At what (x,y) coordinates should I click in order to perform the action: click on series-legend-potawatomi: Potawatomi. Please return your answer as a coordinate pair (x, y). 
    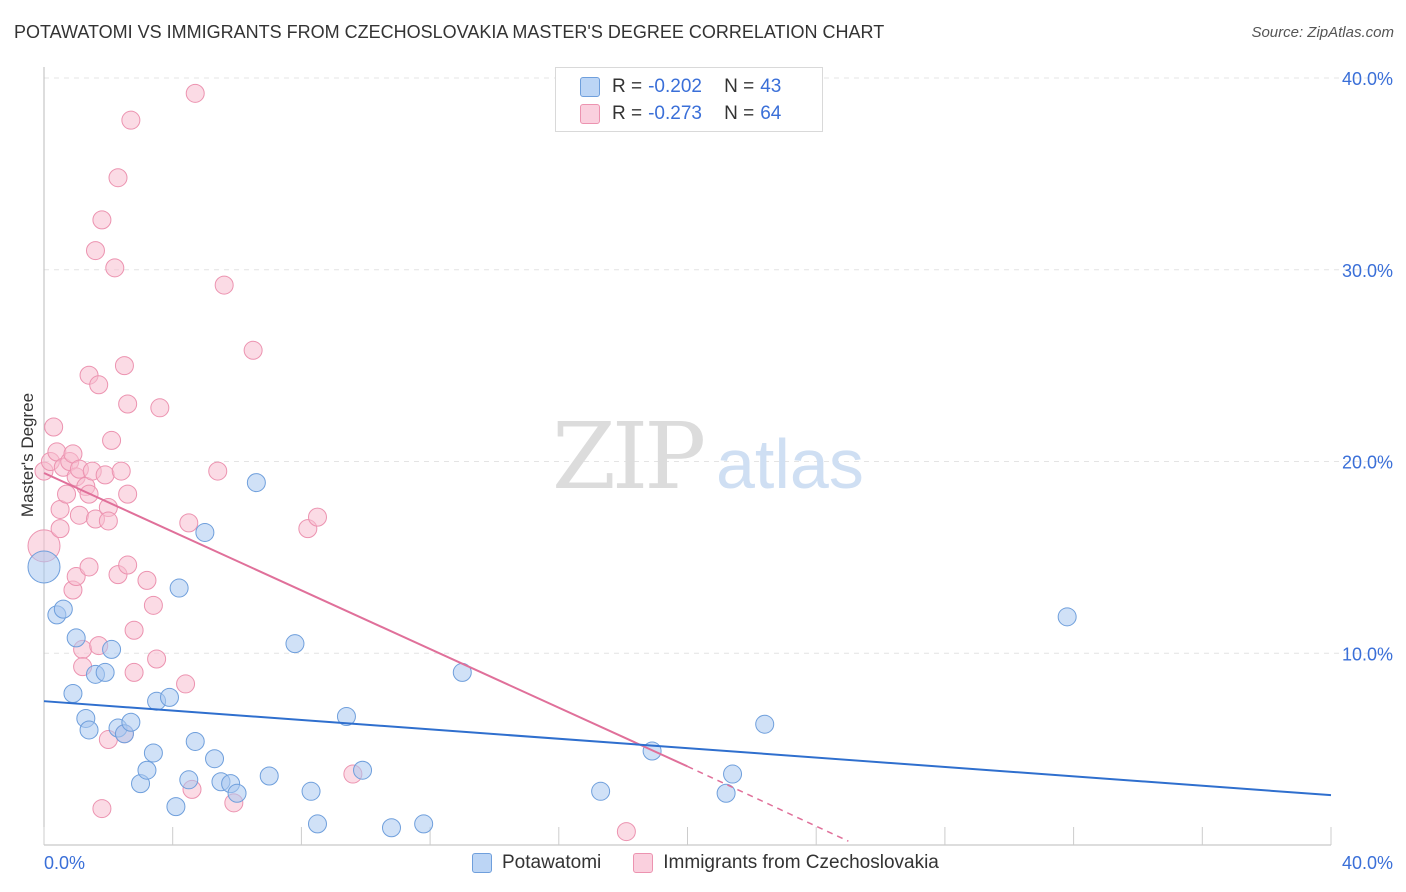
    Looking at the image, I should click on (536, 863).